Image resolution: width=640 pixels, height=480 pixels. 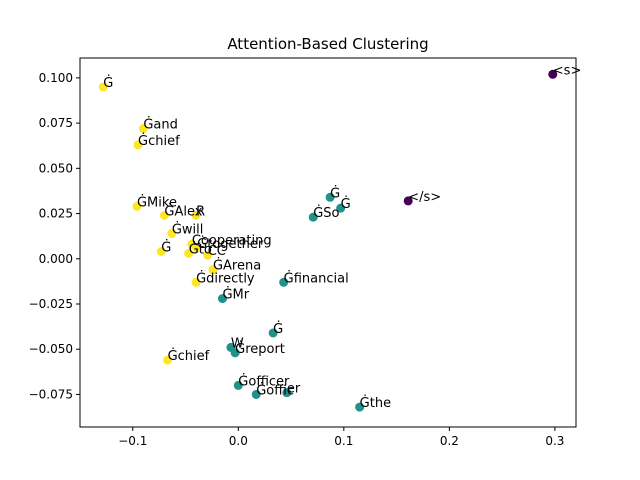 What do you see at coordinates (225, 277) in the screenshot?
I see `point-label: Ġdirectly` at bounding box center [225, 277].